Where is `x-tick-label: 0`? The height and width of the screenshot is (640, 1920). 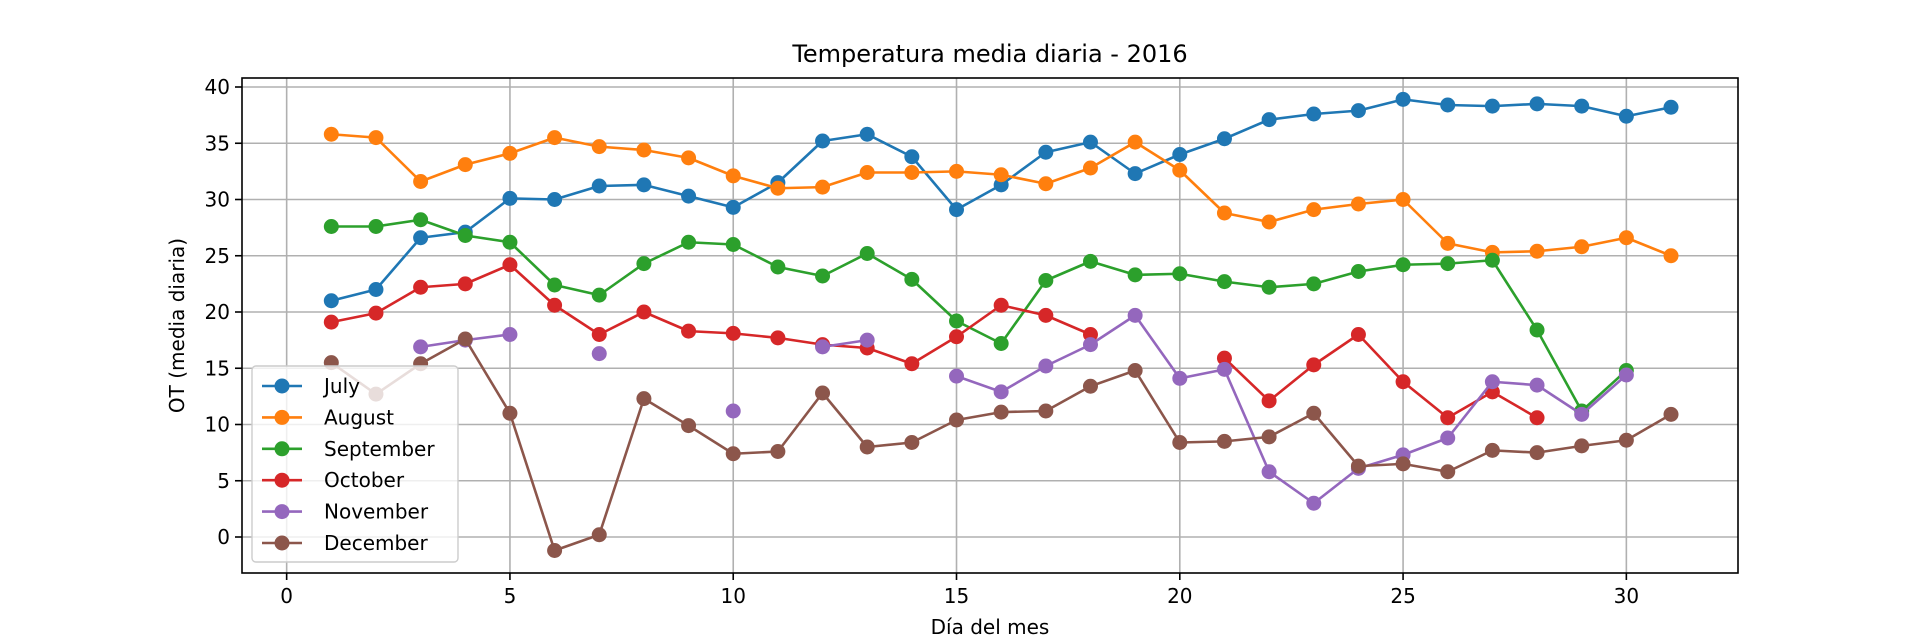 x-tick-label: 0 is located at coordinates (286, 596).